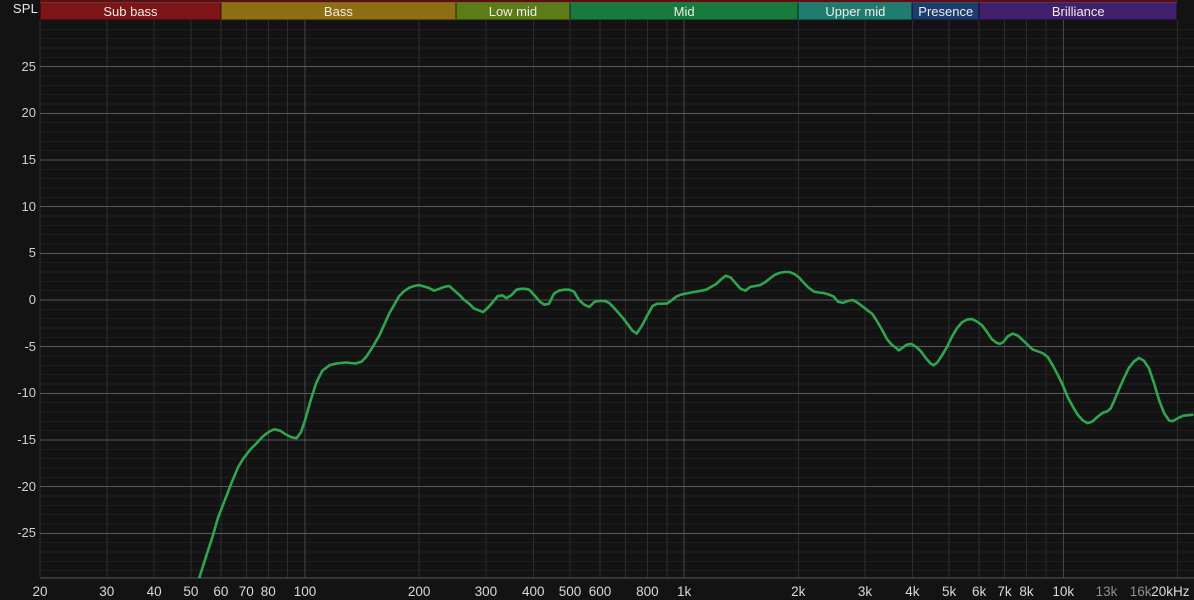  Describe the element at coordinates (32, 253) in the screenshot. I see `y-tick-label: 5` at that location.